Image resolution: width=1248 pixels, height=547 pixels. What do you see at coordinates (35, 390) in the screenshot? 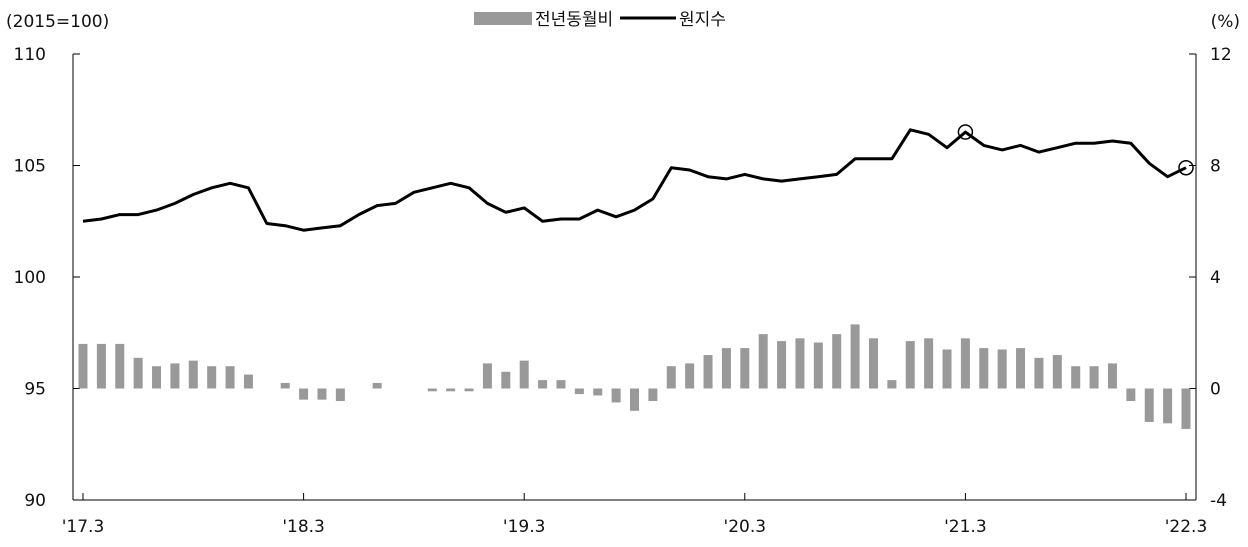
I see `left-tick-label: 95` at bounding box center [35, 390].